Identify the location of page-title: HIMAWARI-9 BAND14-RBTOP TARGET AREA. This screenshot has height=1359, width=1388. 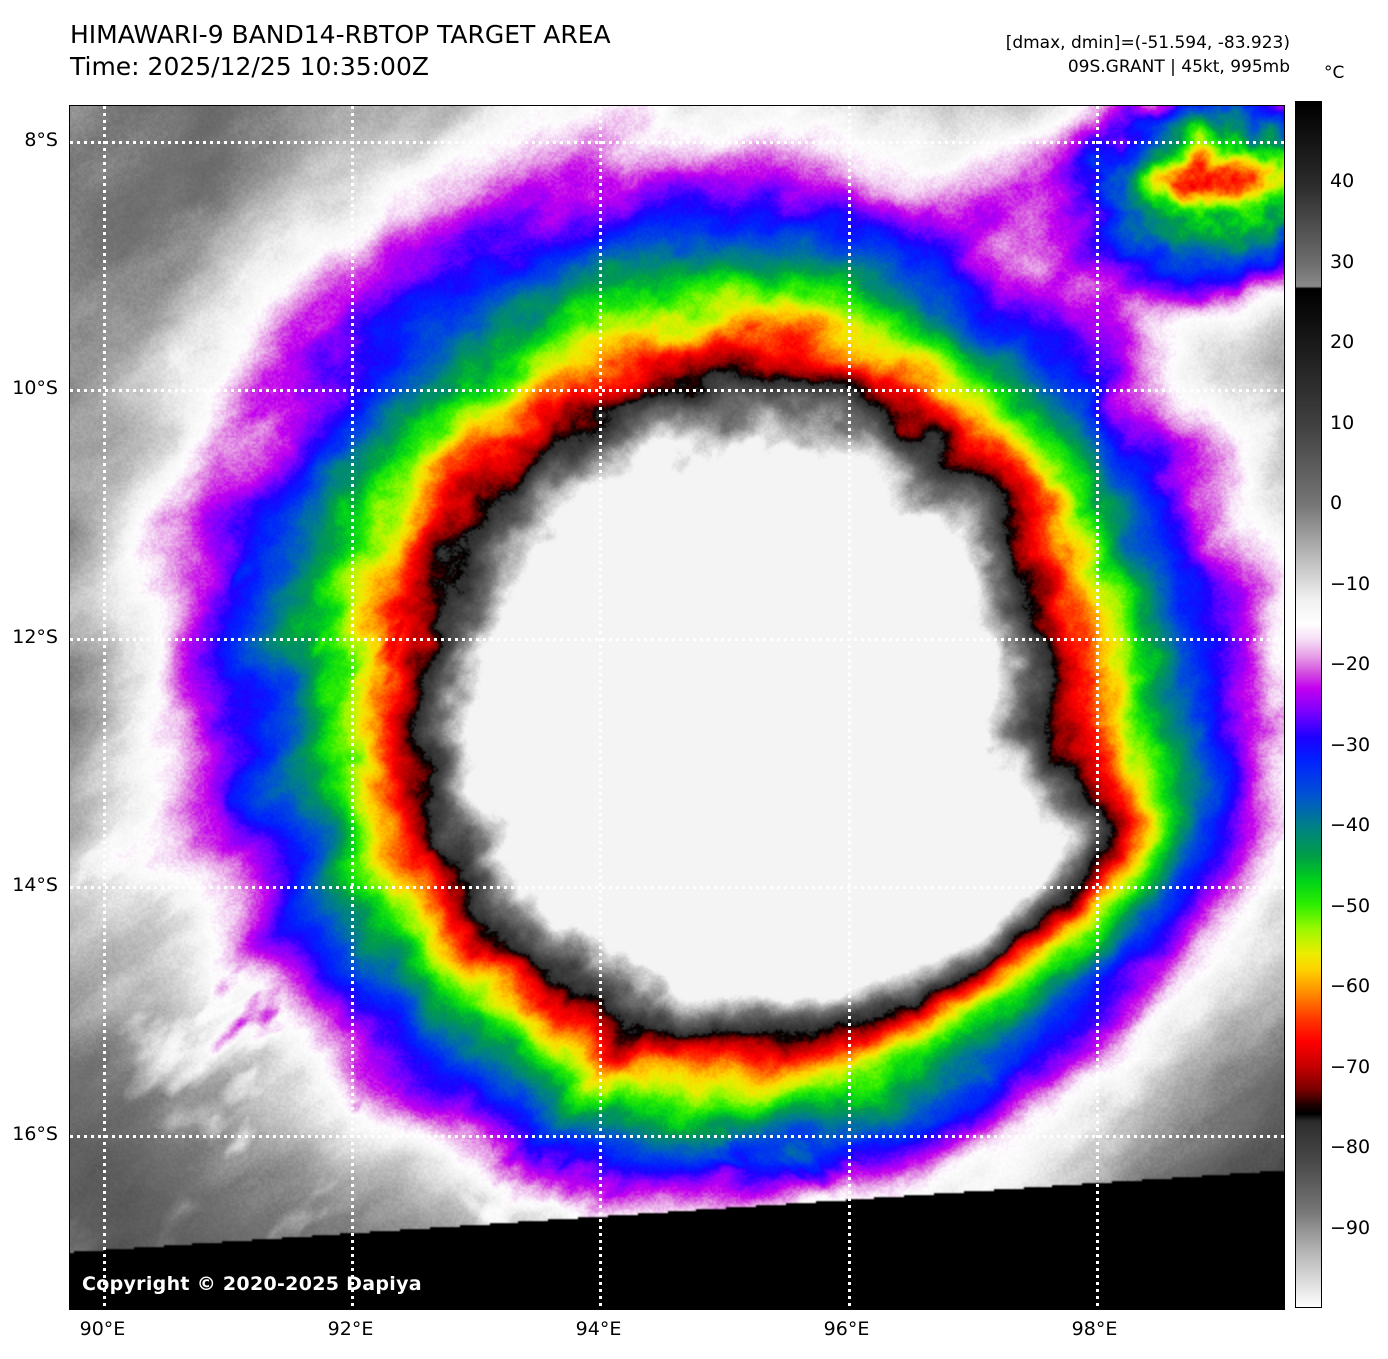
(340, 34).